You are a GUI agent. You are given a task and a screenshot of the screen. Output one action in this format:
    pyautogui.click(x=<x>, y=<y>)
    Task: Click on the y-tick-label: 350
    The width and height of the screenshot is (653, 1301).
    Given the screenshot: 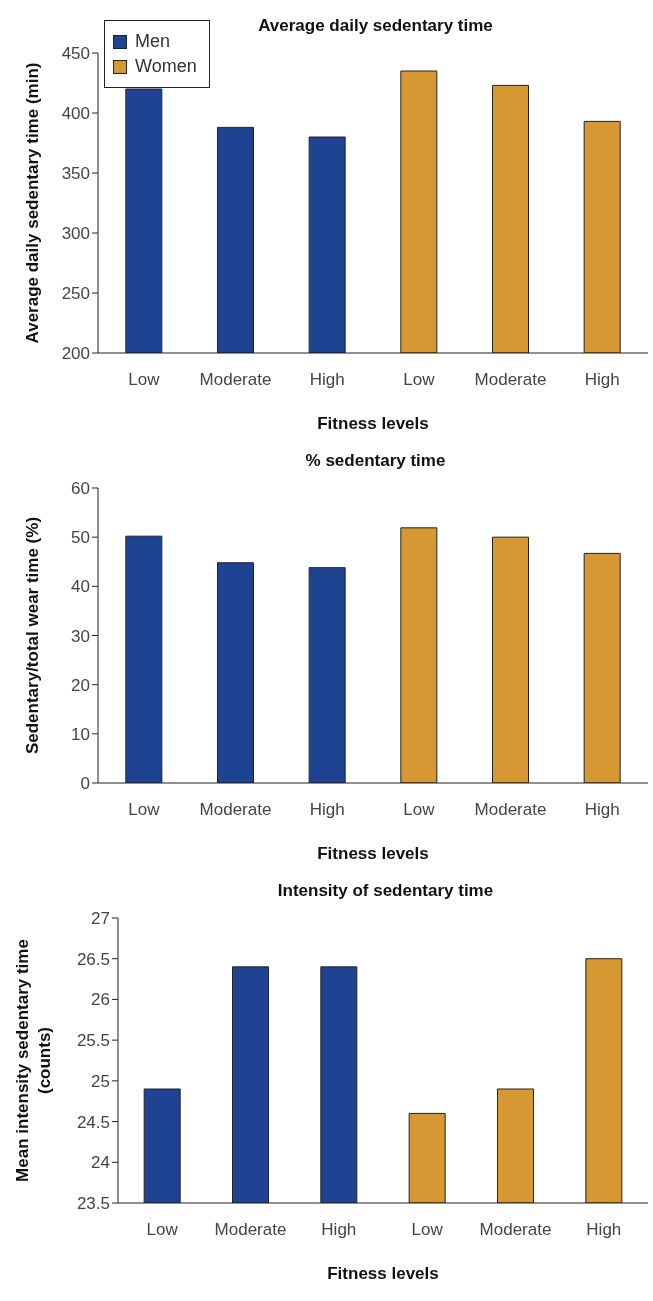 What is the action you would take?
    pyautogui.click(x=75, y=174)
    